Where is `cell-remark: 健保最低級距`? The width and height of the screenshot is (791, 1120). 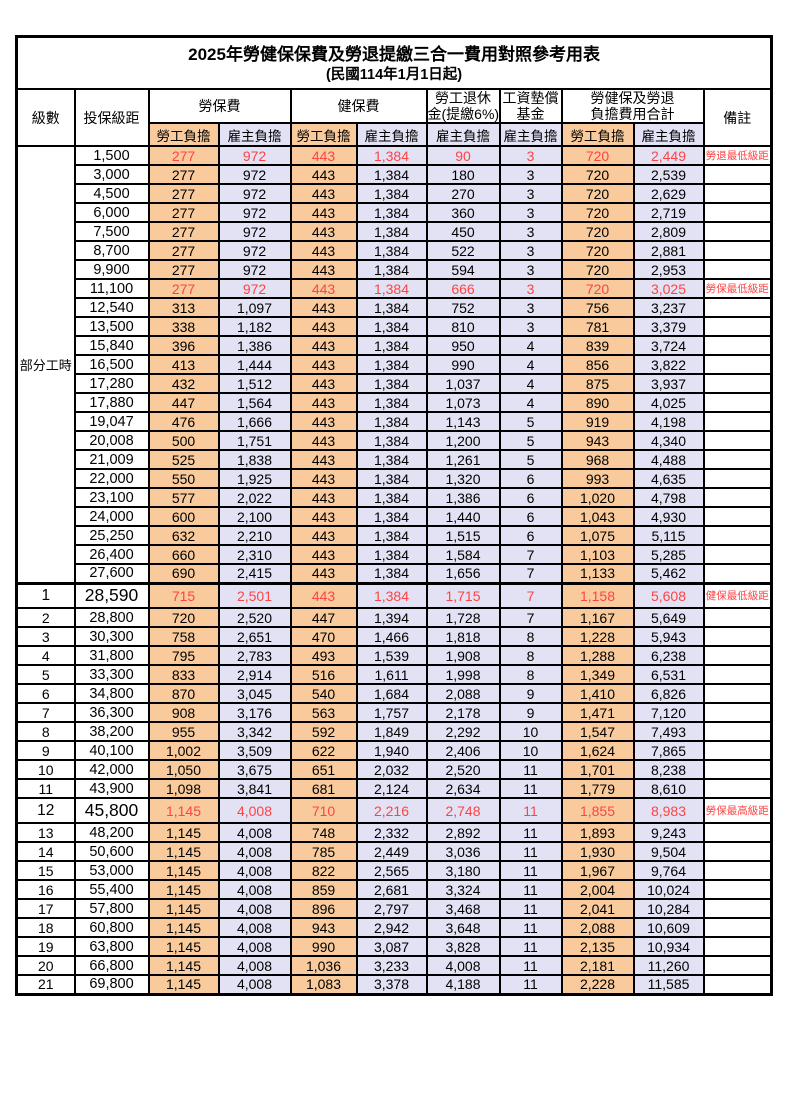
cell-remark: 健保最低級距 is located at coordinates (737, 595).